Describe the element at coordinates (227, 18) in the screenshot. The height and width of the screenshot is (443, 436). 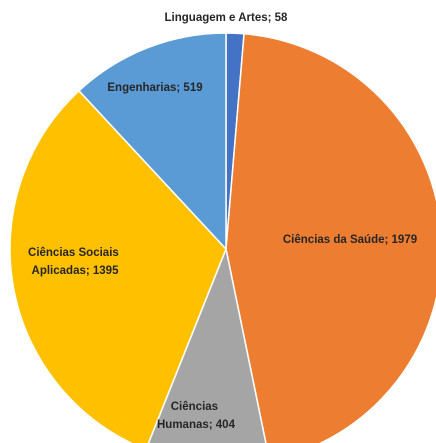
I see `data-label: Linguagem e Artes; 58` at that location.